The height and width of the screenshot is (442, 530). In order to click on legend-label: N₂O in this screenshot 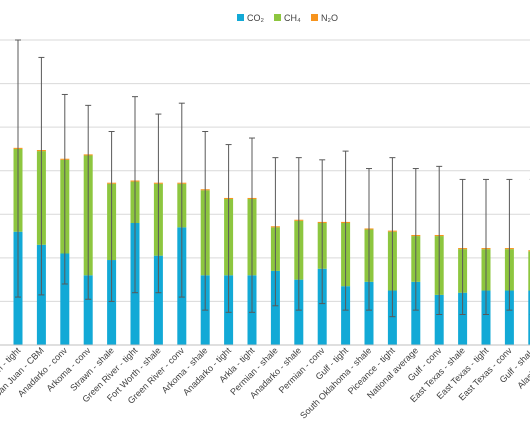, I will do `click(329, 18)`.